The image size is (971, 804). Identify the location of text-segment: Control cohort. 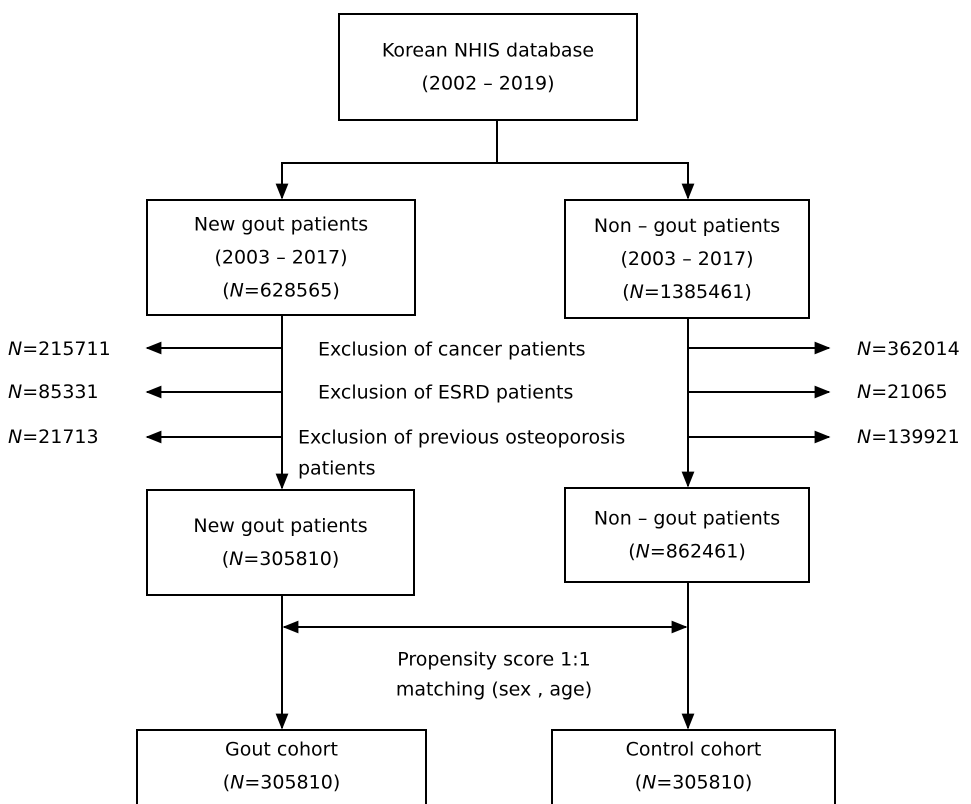
(694, 749).